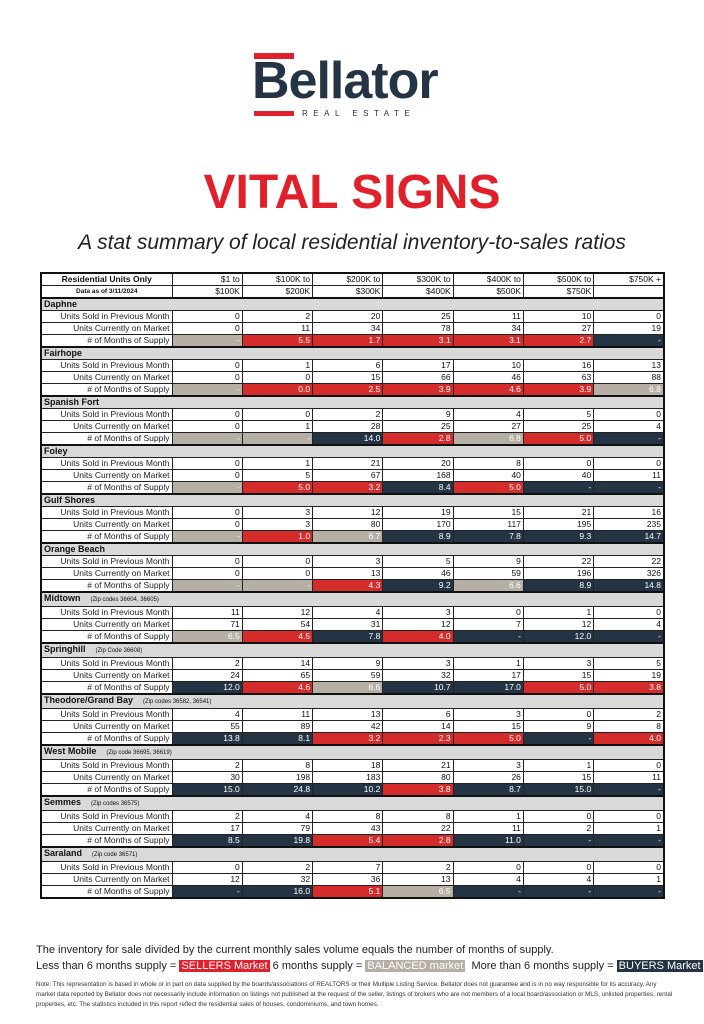  What do you see at coordinates (558, 790) in the screenshot?
I see `months-supply-cell: 15.0` at bounding box center [558, 790].